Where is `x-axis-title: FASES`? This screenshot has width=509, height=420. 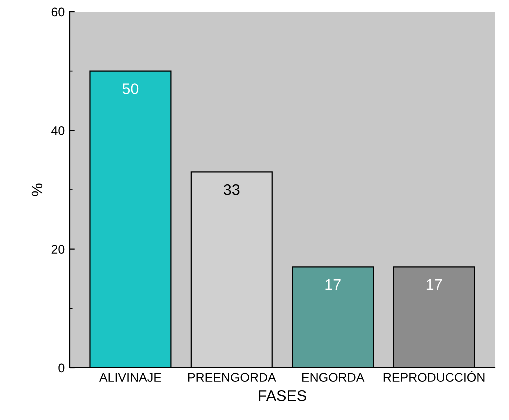
x-axis-title: FASES is located at coordinates (282, 396).